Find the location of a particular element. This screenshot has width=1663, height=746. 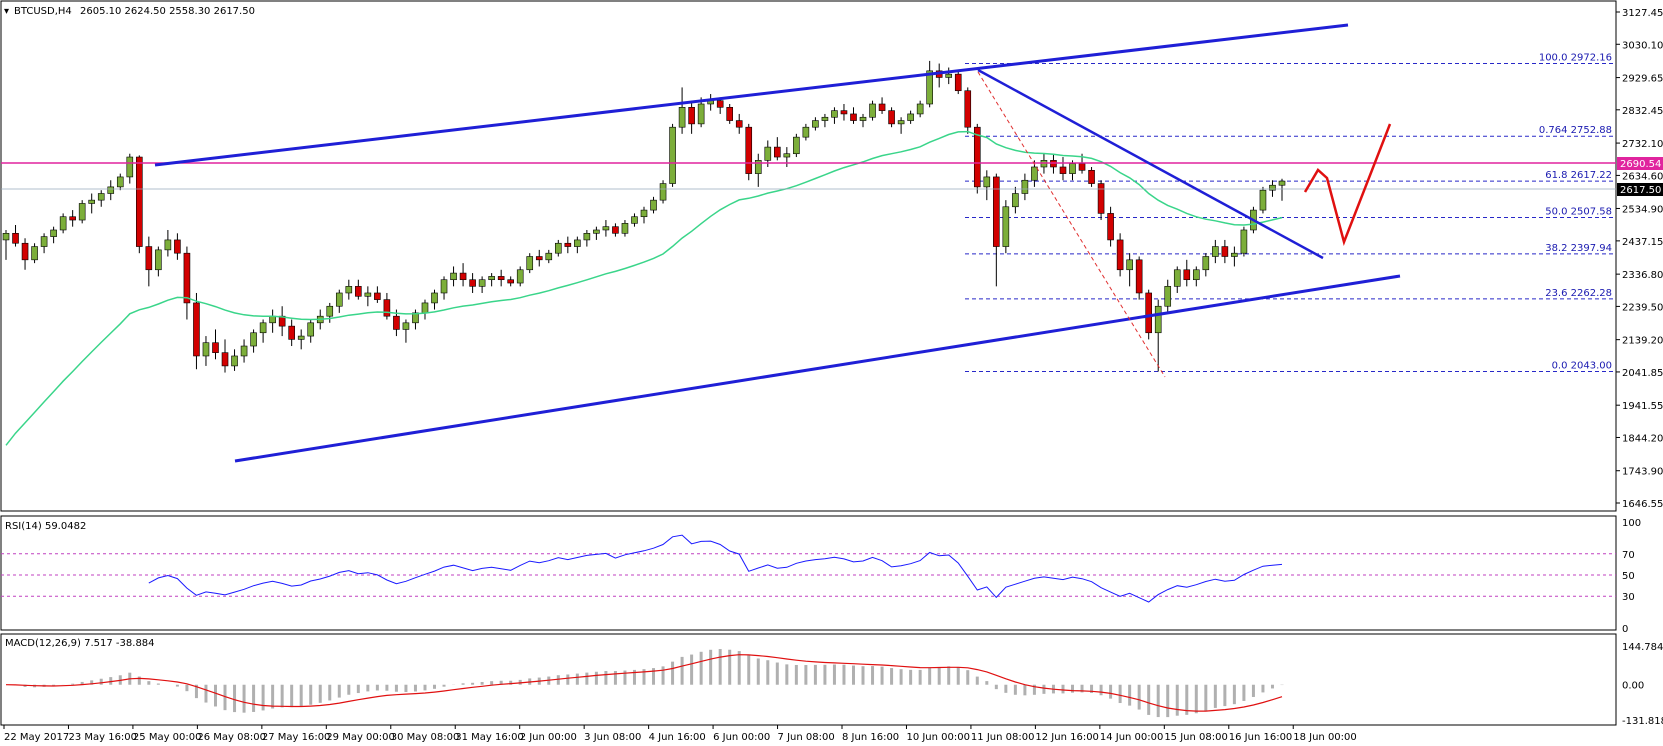

price-axis-label: 1646.55 is located at coordinates (1642, 504).